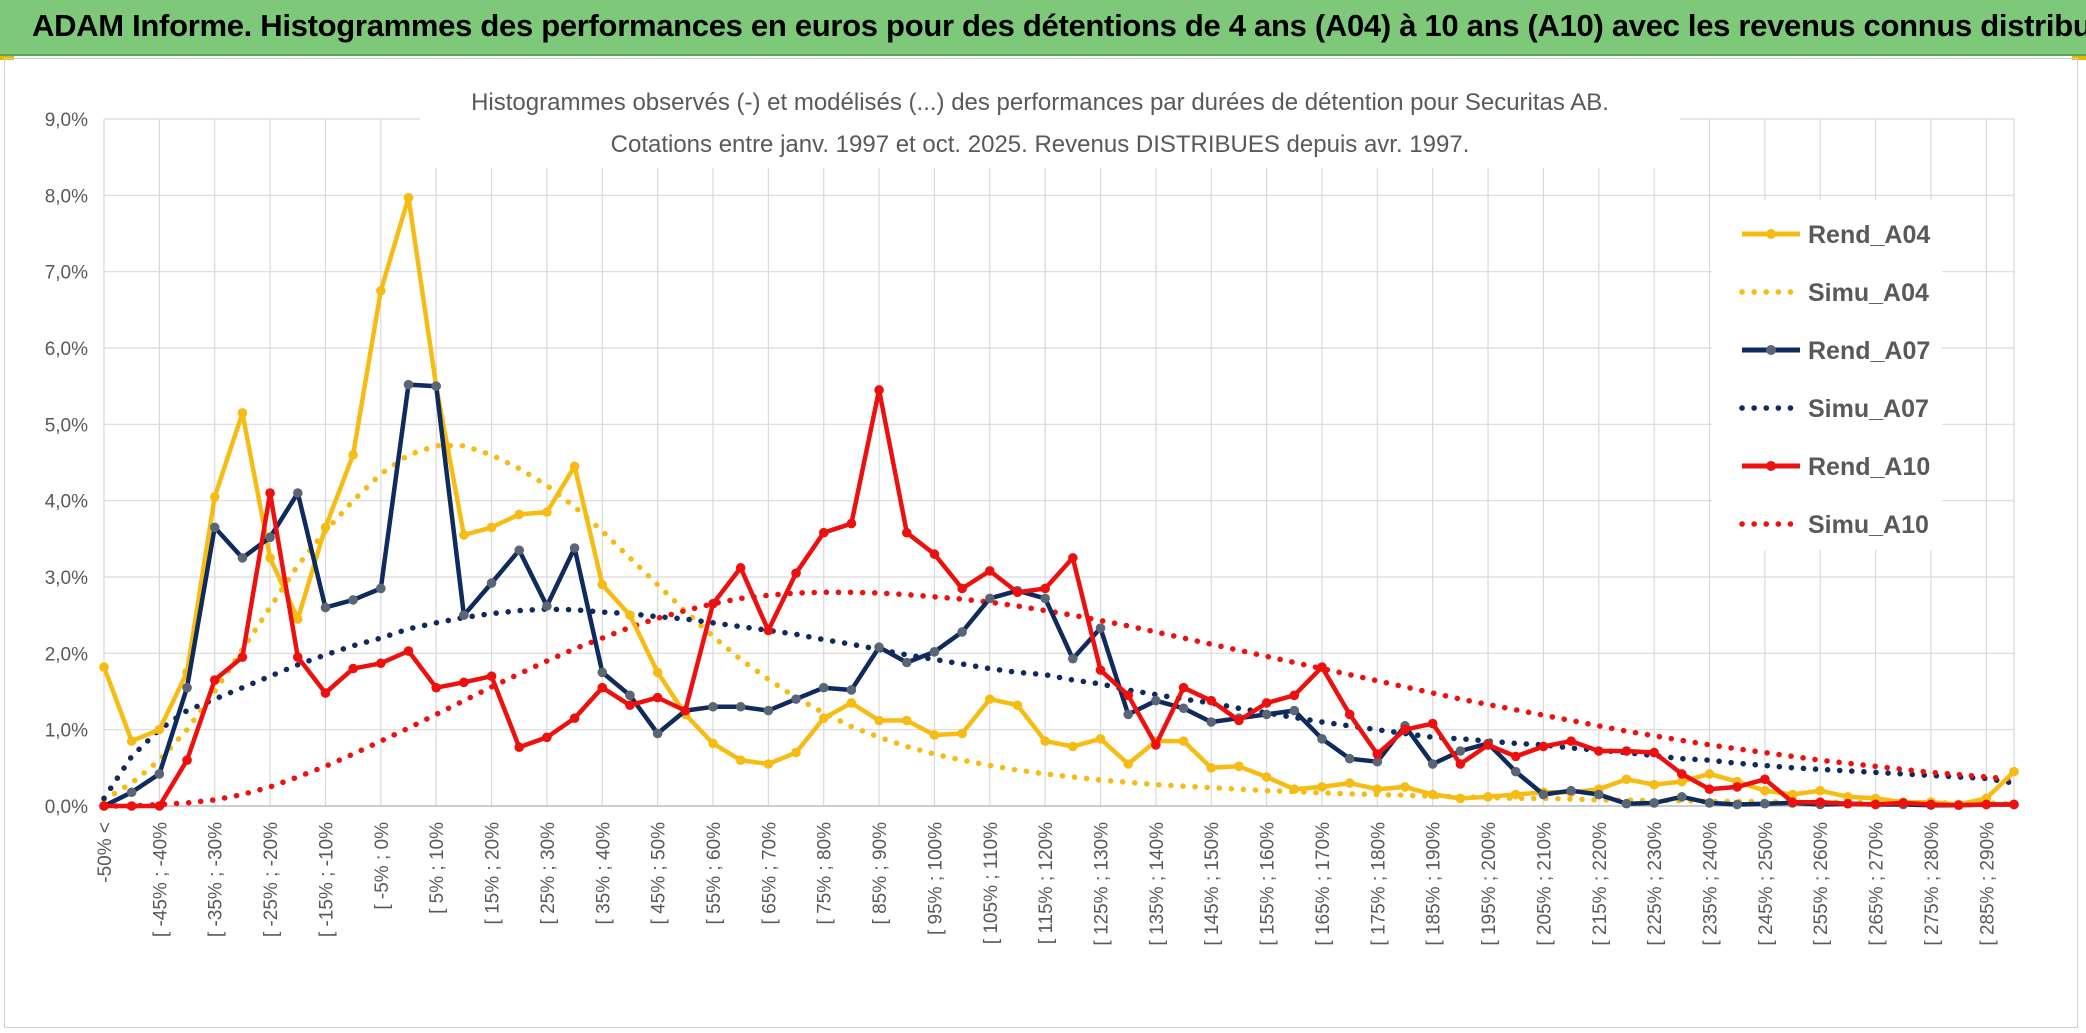 This screenshot has height=1033, width=2086. Describe the element at coordinates (825, 873) in the screenshot. I see `x-tick-label: [ 75% ; 80%` at that location.